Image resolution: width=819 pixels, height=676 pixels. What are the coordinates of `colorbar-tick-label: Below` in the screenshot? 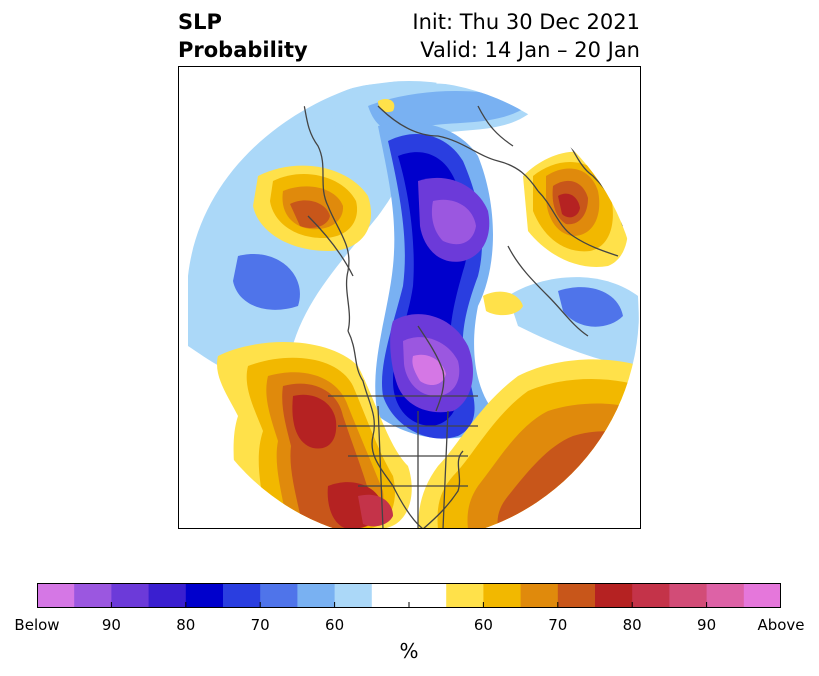 It's located at (37, 625).